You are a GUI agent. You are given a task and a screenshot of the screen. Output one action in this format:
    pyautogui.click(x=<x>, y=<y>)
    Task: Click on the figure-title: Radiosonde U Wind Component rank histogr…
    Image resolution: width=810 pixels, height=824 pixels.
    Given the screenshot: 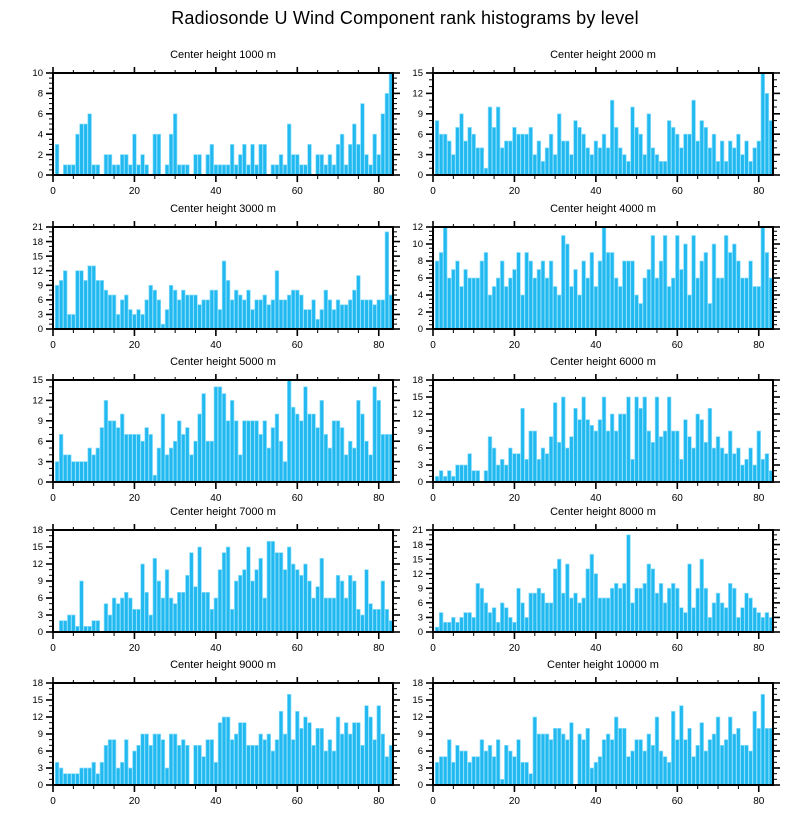 What is the action you would take?
    pyautogui.click(x=405, y=18)
    